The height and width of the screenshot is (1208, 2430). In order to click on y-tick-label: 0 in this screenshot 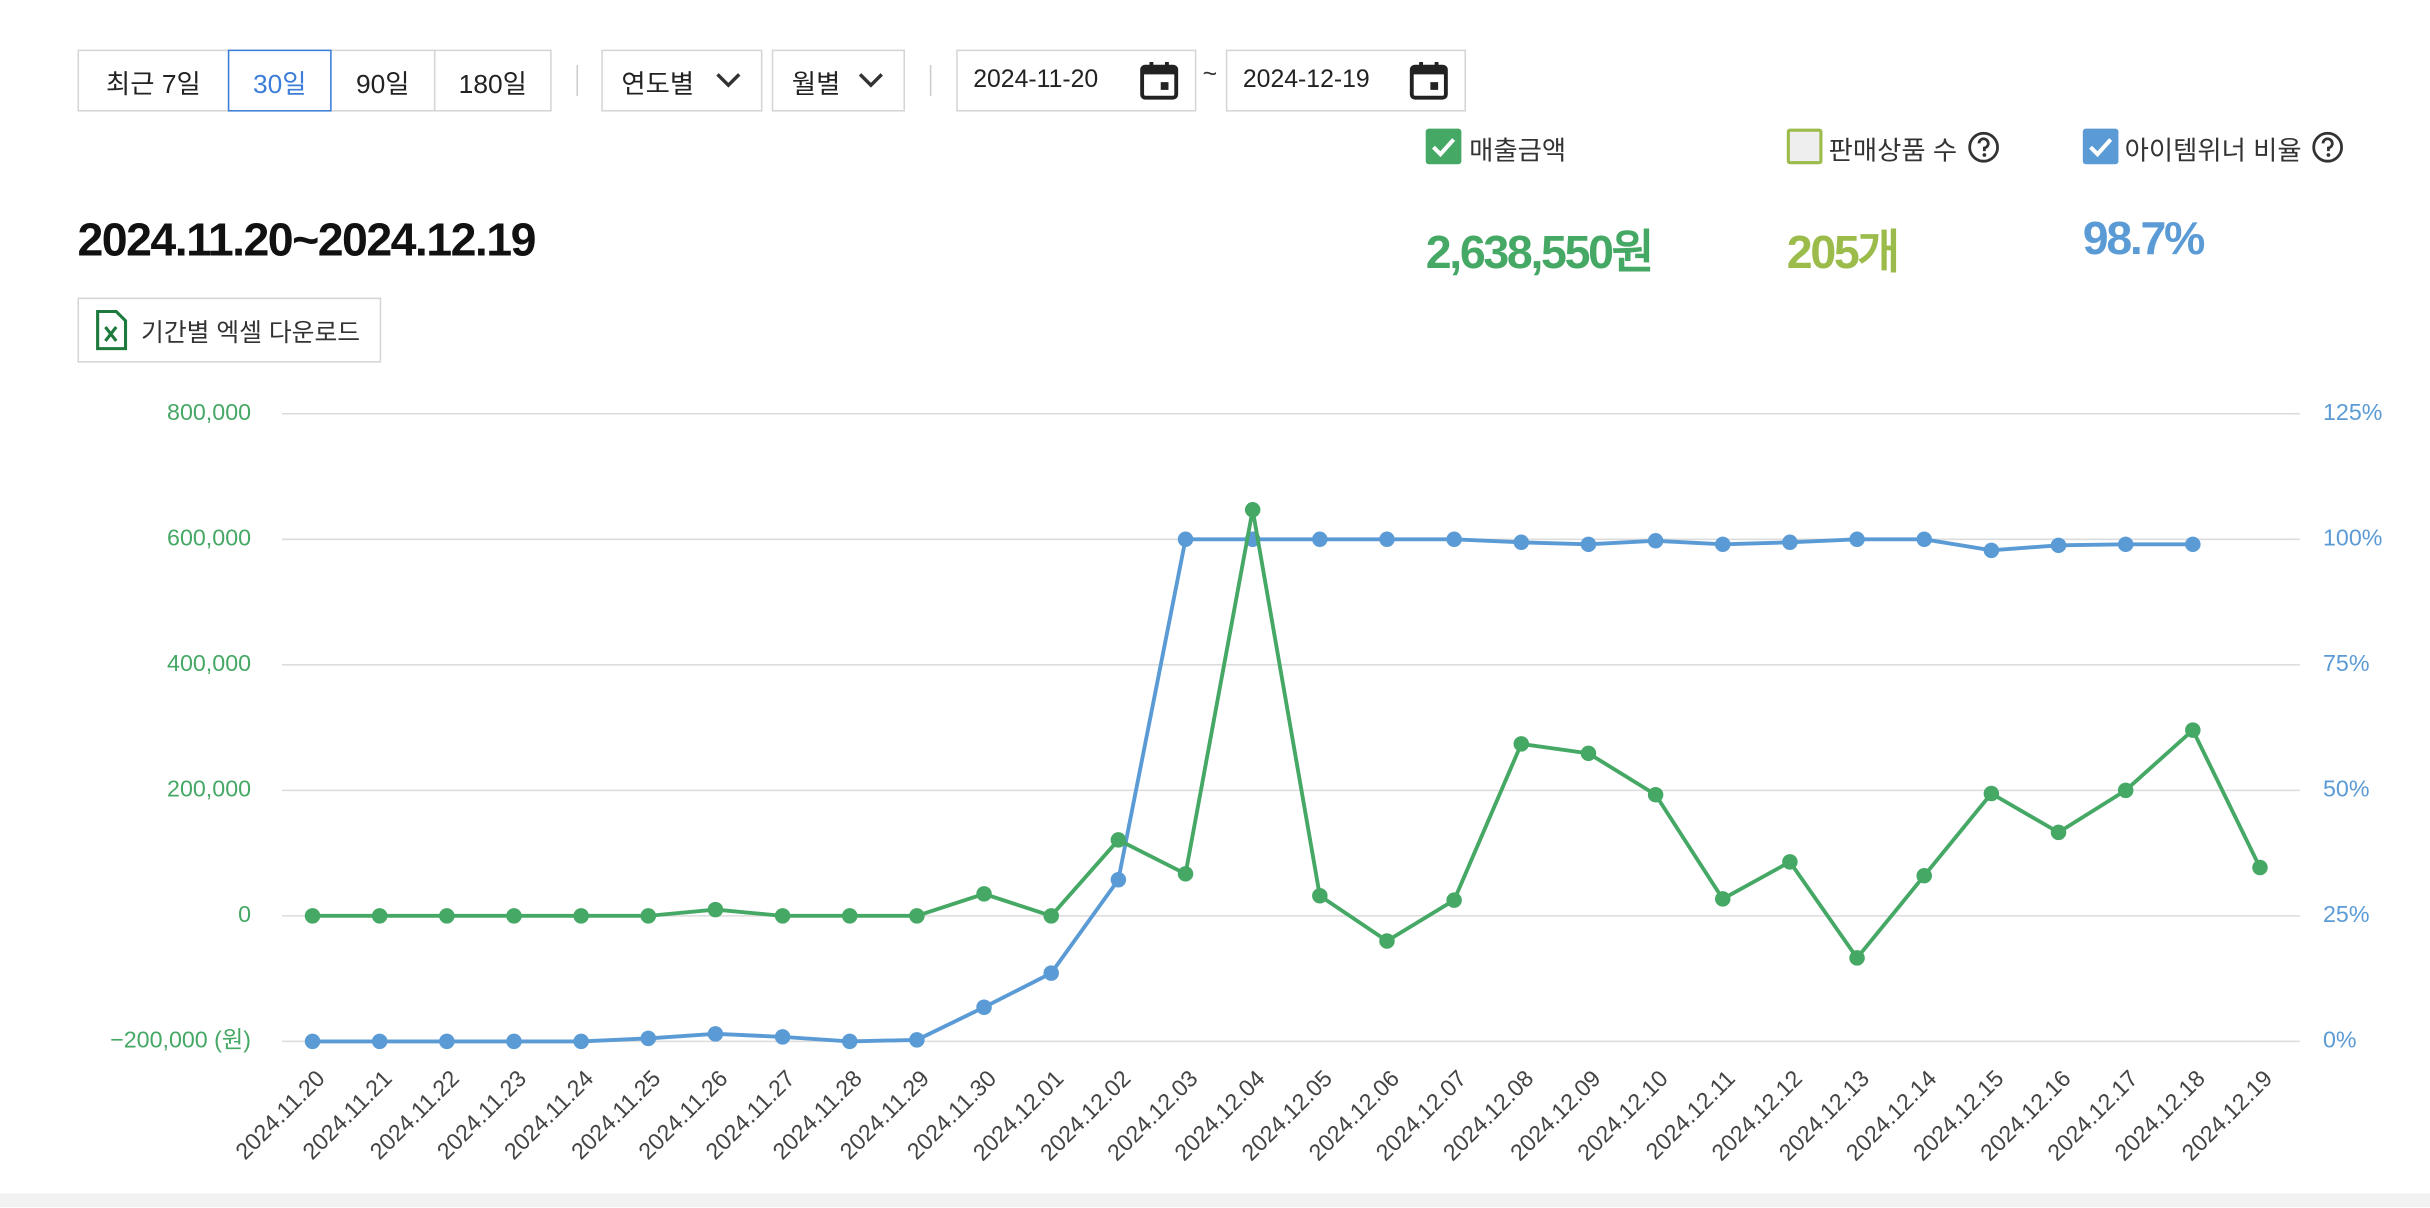, I will do `click(244, 914)`.